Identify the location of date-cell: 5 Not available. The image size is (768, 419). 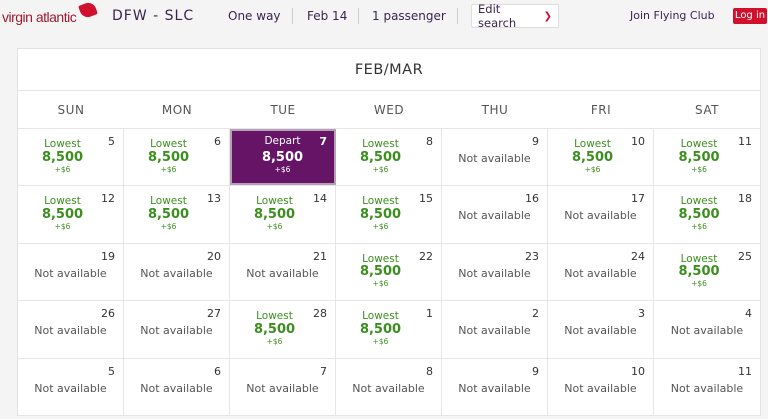
(71, 386).